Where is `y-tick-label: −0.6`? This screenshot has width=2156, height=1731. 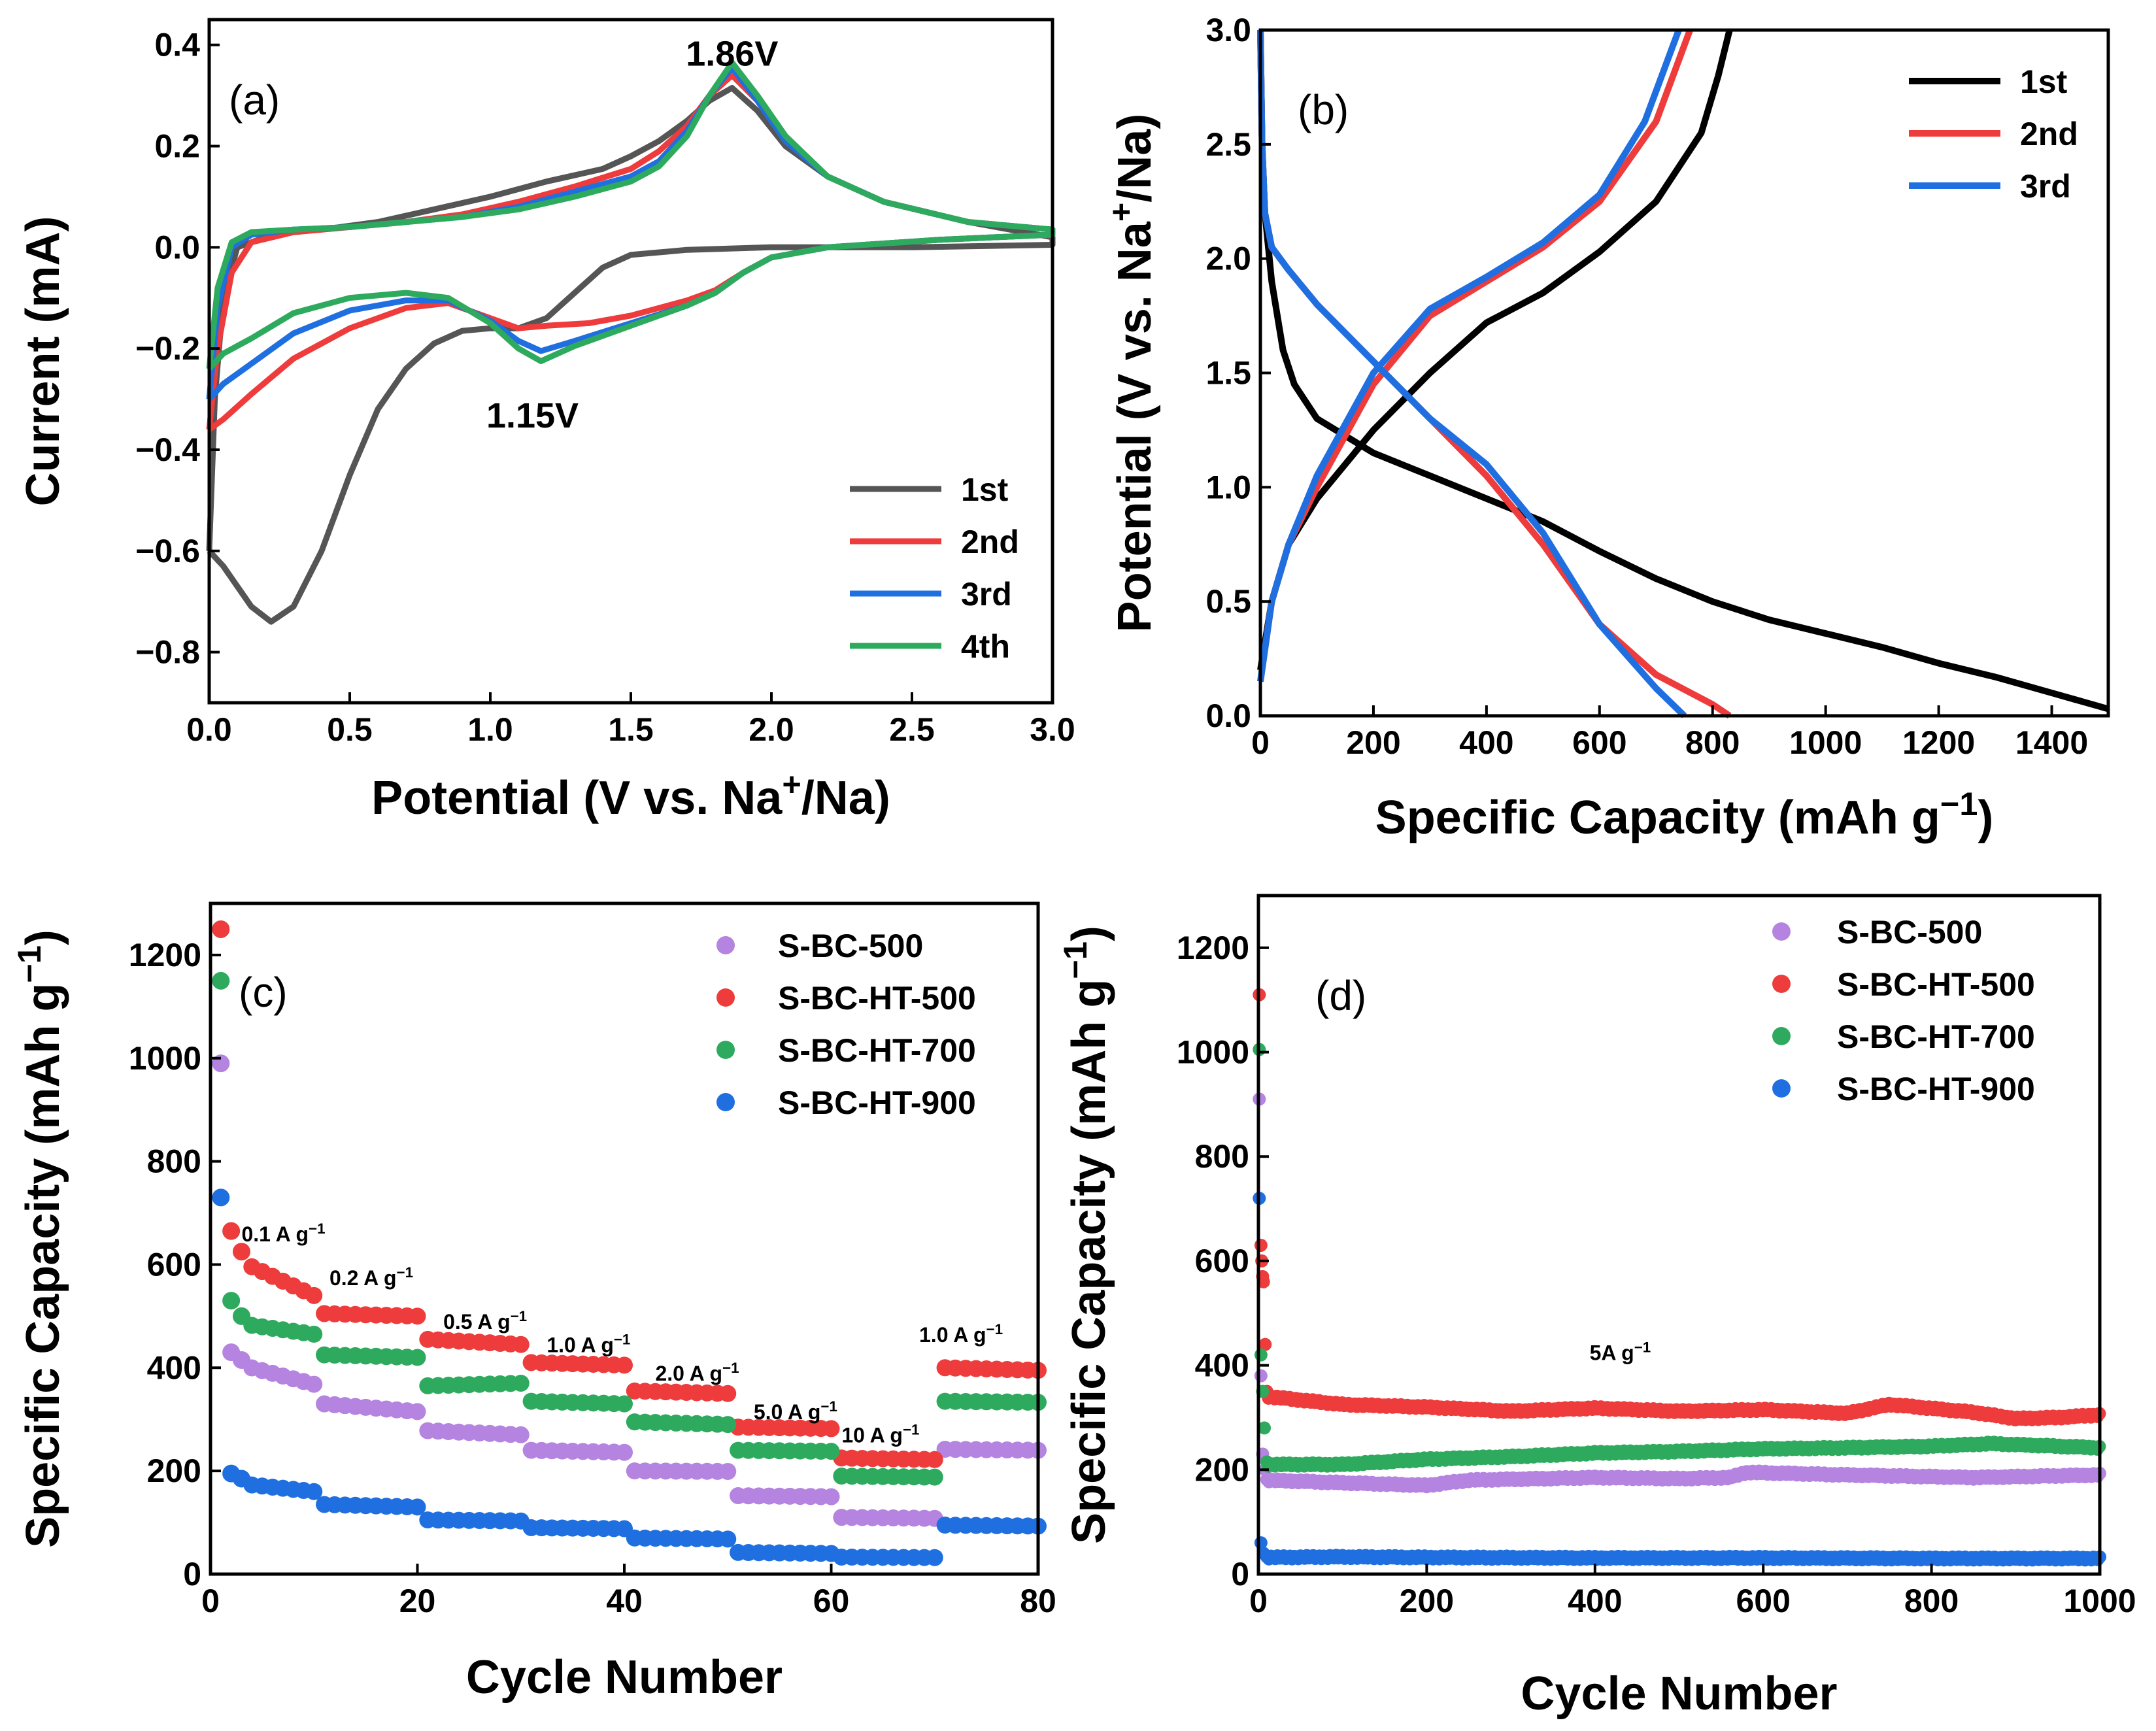
y-tick-label: −0.6 is located at coordinates (168, 551).